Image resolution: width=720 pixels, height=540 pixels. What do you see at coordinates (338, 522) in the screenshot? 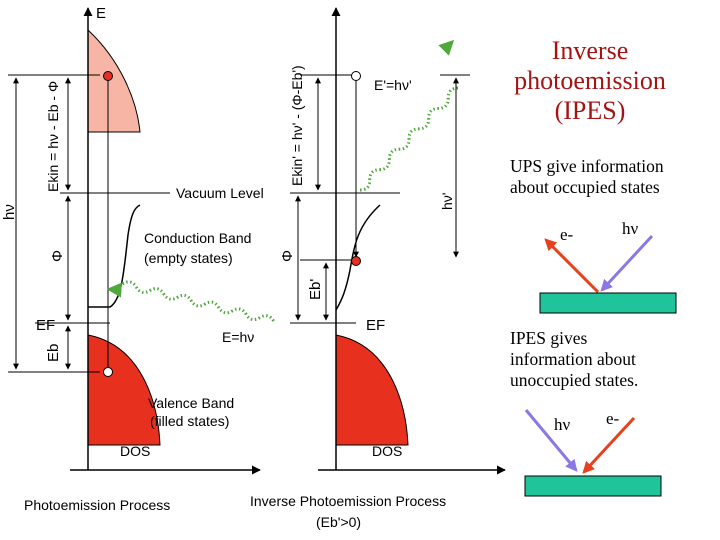
I see `ipes-caption-sub: (Eb'>0)` at bounding box center [338, 522].